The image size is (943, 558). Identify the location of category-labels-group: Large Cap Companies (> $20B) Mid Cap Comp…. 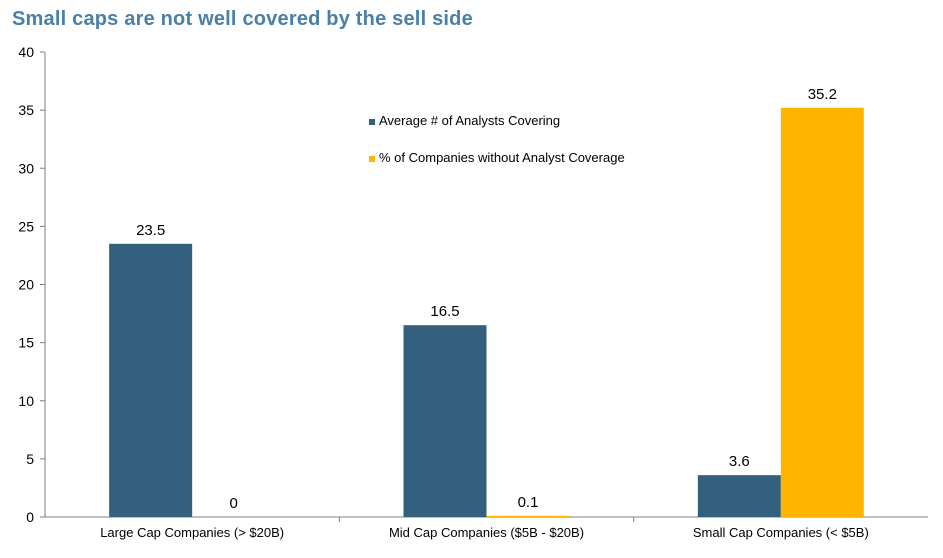
(484, 532).